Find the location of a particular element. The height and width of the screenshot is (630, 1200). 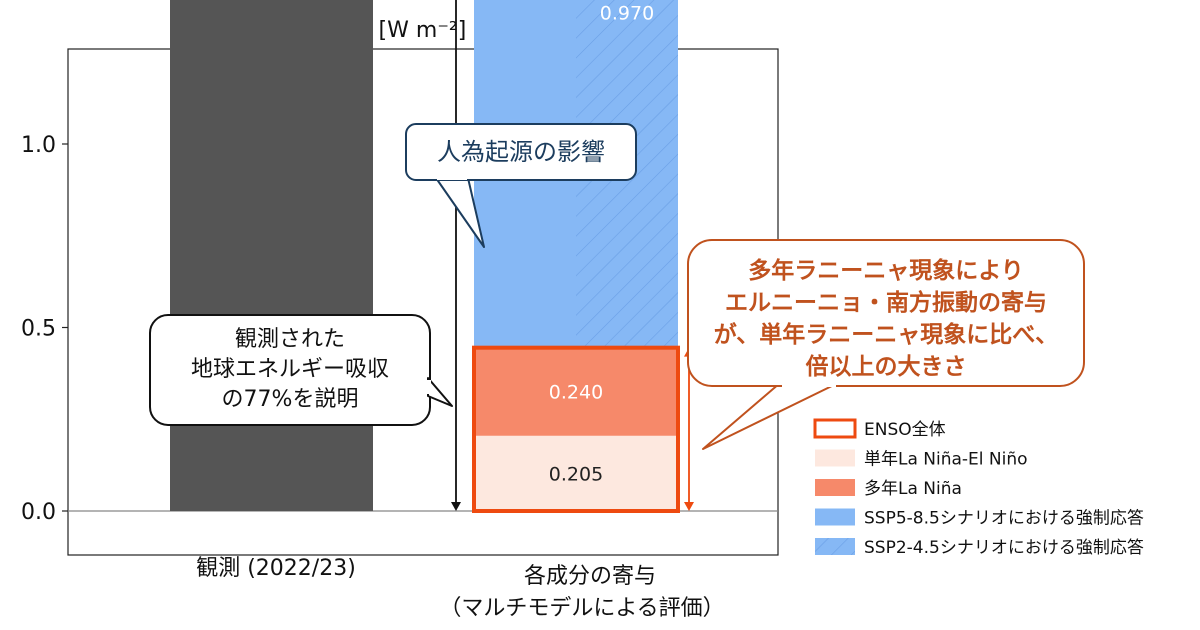

legend-label: 単年La Niña-El Niño is located at coordinates (946, 460).